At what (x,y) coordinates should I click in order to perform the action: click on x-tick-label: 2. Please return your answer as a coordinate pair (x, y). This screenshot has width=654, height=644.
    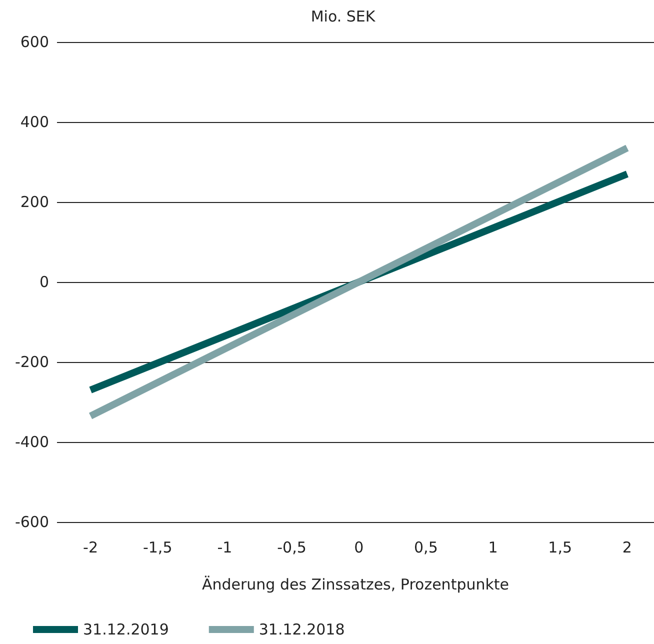
    Looking at the image, I should click on (627, 547).